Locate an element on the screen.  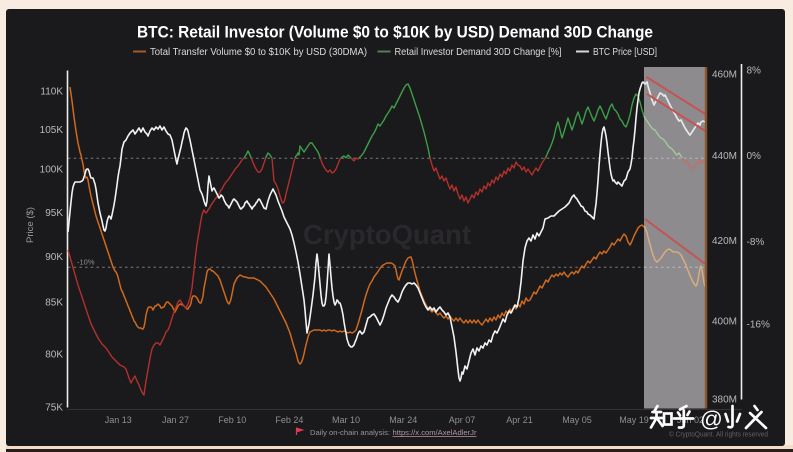
svg-text: CryptoQuant is located at coordinates (387, 234).